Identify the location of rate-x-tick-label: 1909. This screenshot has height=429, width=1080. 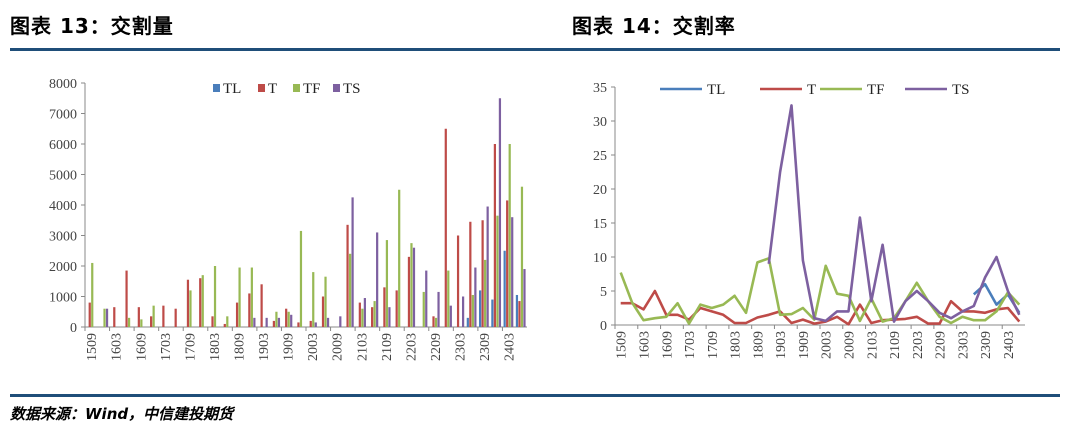
(804, 345).